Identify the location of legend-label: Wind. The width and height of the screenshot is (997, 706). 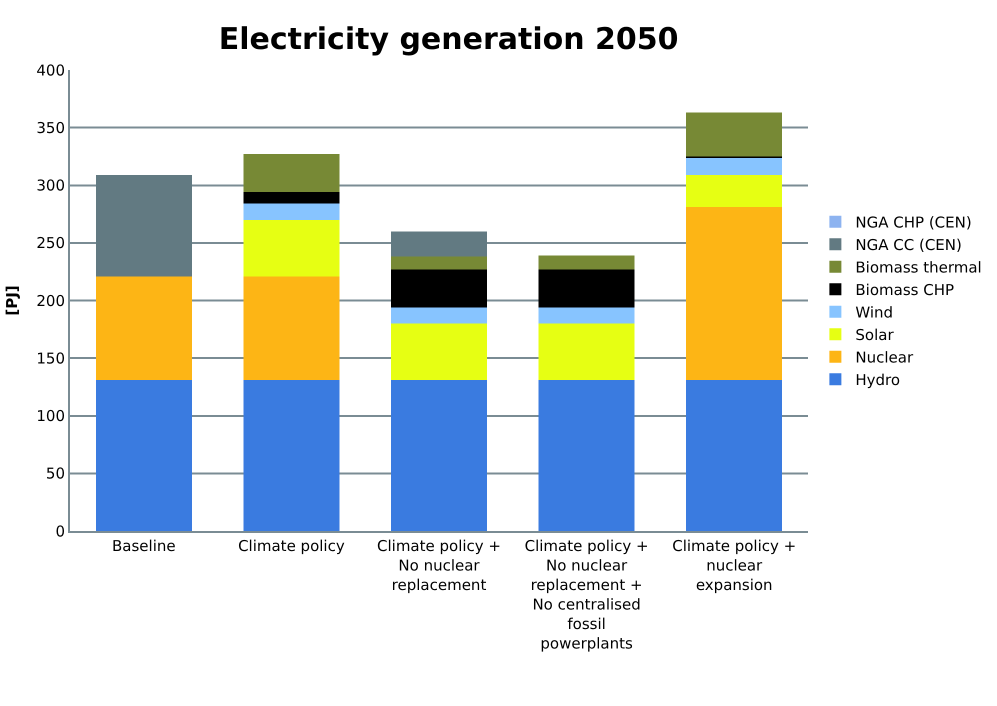
(874, 313).